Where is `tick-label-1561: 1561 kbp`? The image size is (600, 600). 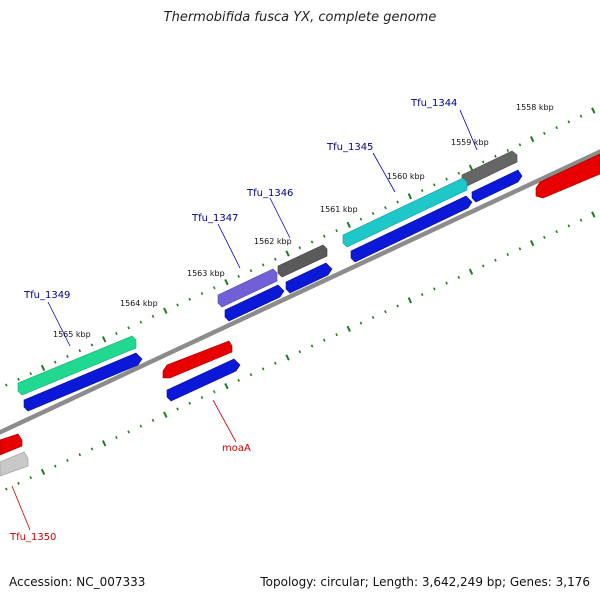 tick-label-1561: 1561 kbp is located at coordinates (339, 209).